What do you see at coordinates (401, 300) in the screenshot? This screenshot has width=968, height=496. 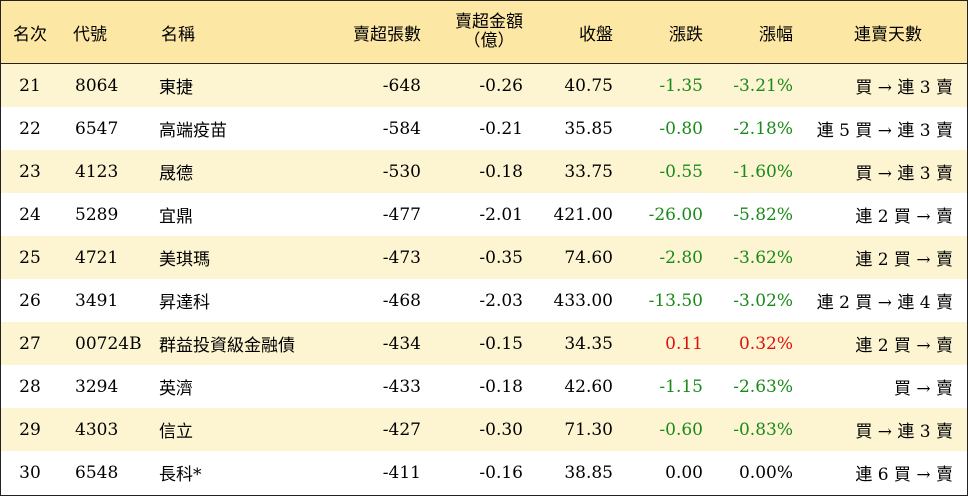 I see `cell-net-sell-lots: -468` at bounding box center [401, 300].